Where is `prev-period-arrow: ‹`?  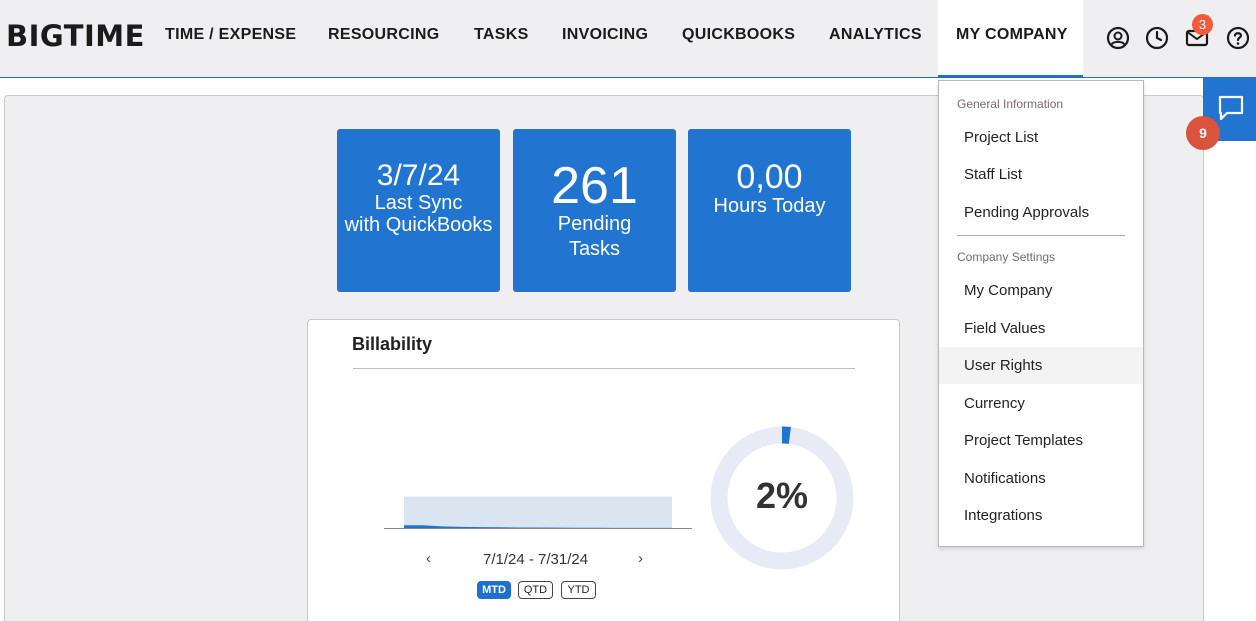 prev-period-arrow: ‹ is located at coordinates (428, 558).